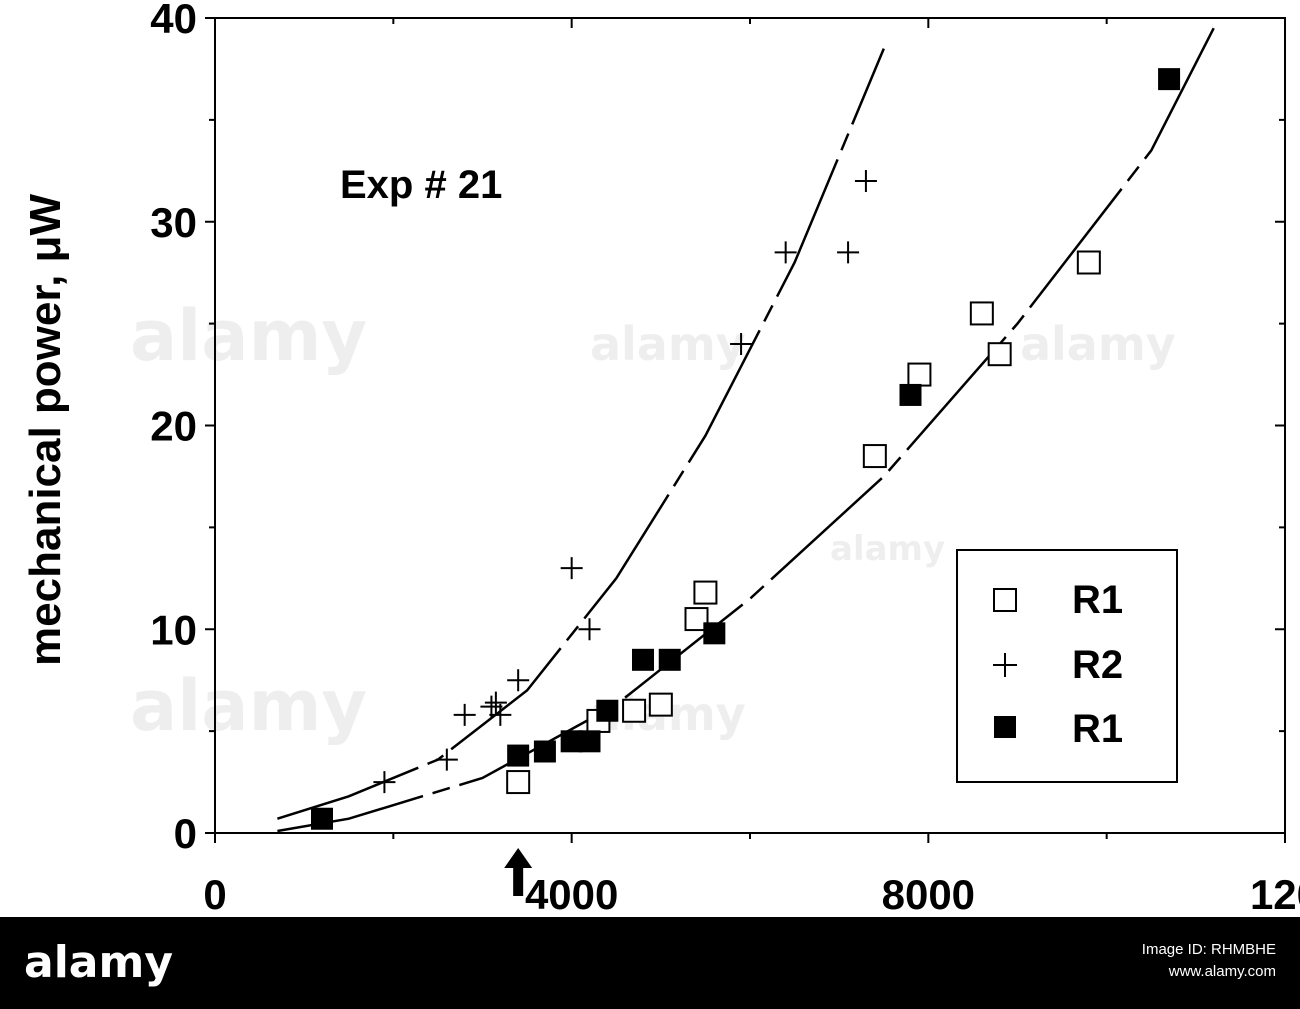  I want to click on x-tick-label: 4000, so click(571, 894).